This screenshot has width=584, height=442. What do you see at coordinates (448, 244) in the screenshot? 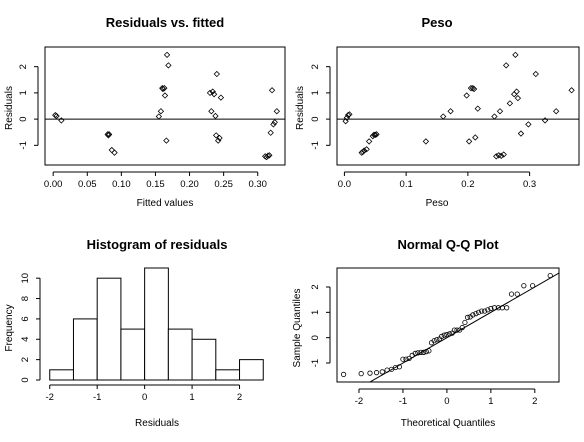
I see `panel-4-title: Normal Q-Q Plot` at bounding box center [448, 244].